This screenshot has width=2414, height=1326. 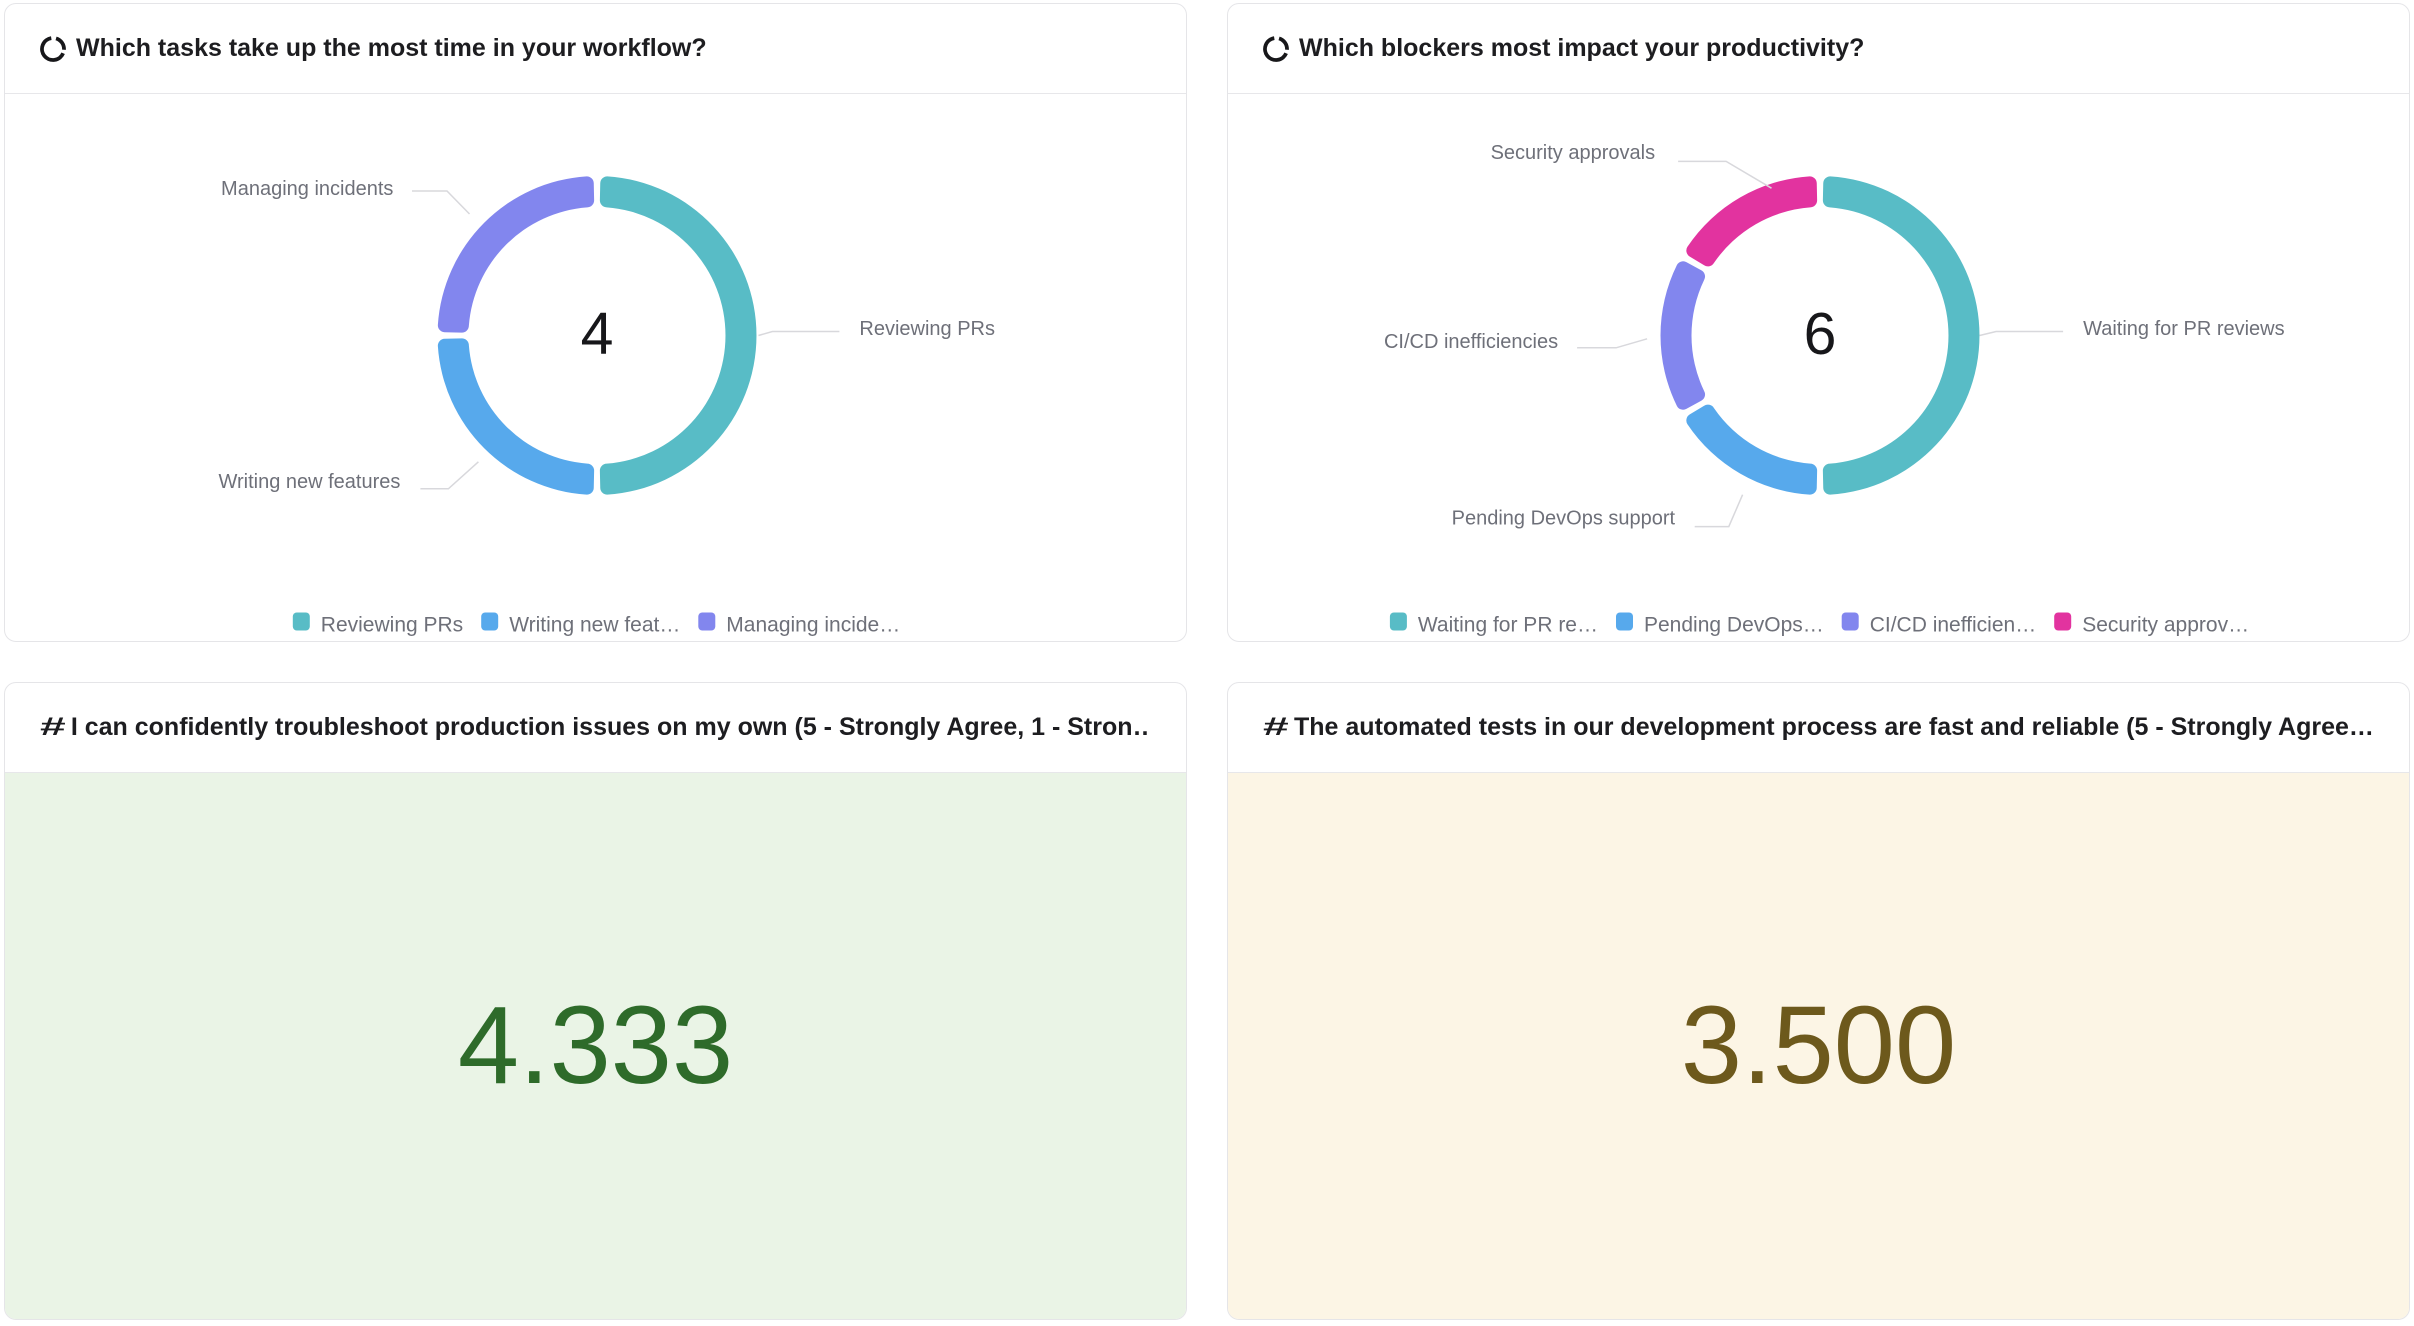 What do you see at coordinates (307, 189) in the screenshot?
I see `svg-text: Managing incidents` at bounding box center [307, 189].